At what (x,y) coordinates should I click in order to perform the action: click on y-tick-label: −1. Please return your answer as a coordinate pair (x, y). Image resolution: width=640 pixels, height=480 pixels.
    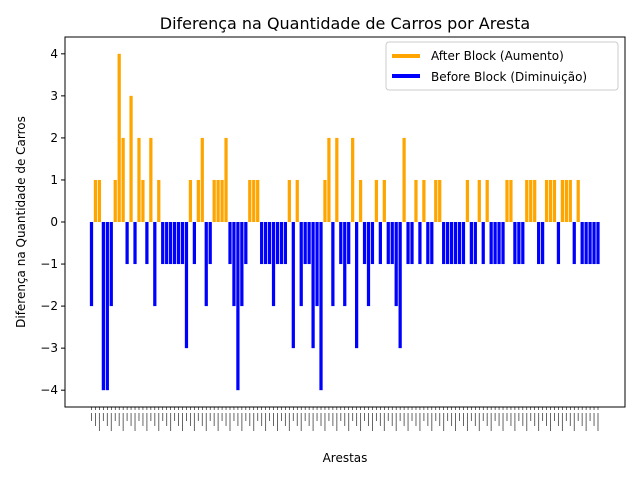
    Looking at the image, I should click on (49, 264).